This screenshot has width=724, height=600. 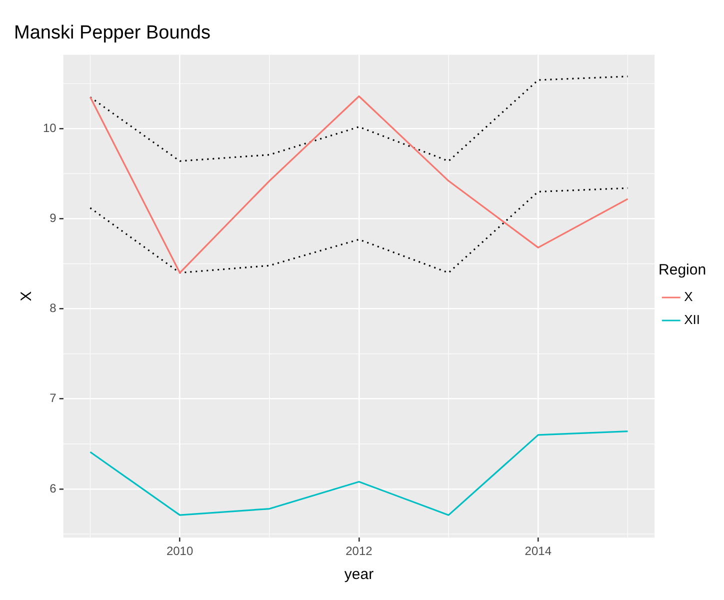 I want to click on y-tick-label: 8, so click(x=53, y=308).